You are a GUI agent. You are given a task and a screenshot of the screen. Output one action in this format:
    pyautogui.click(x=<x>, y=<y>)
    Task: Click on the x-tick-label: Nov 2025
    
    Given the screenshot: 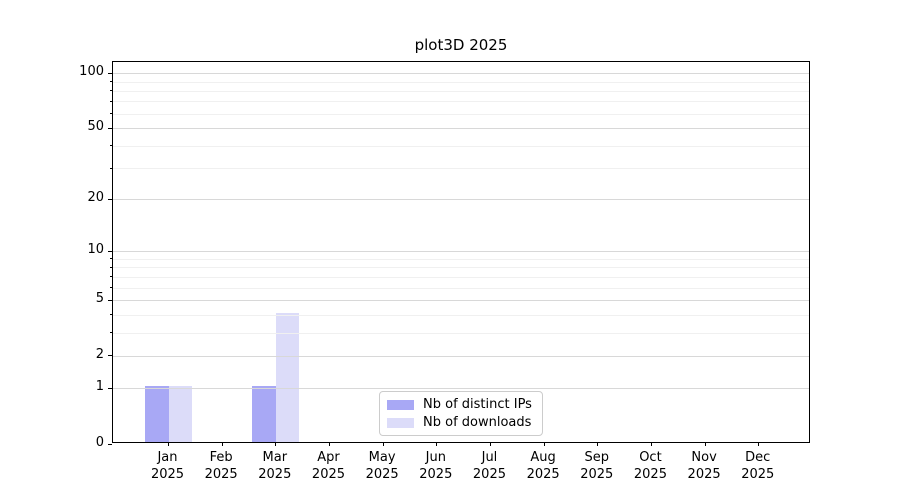 What is the action you would take?
    pyautogui.click(x=704, y=466)
    